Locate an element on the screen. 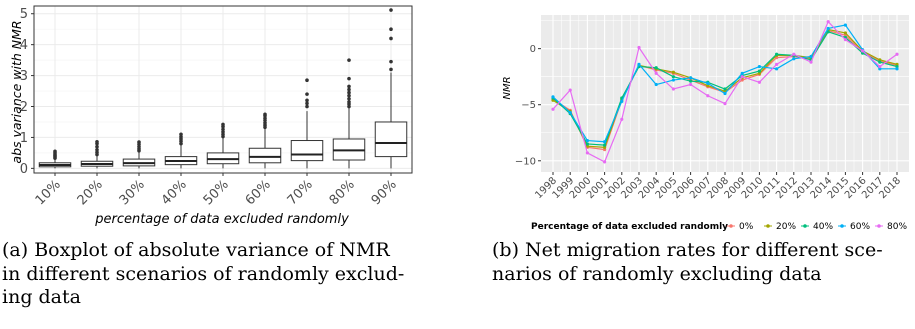 The height and width of the screenshot is (329, 915). boxplot-y-axis-label: abs variance with NMR is located at coordinates (16, 91).